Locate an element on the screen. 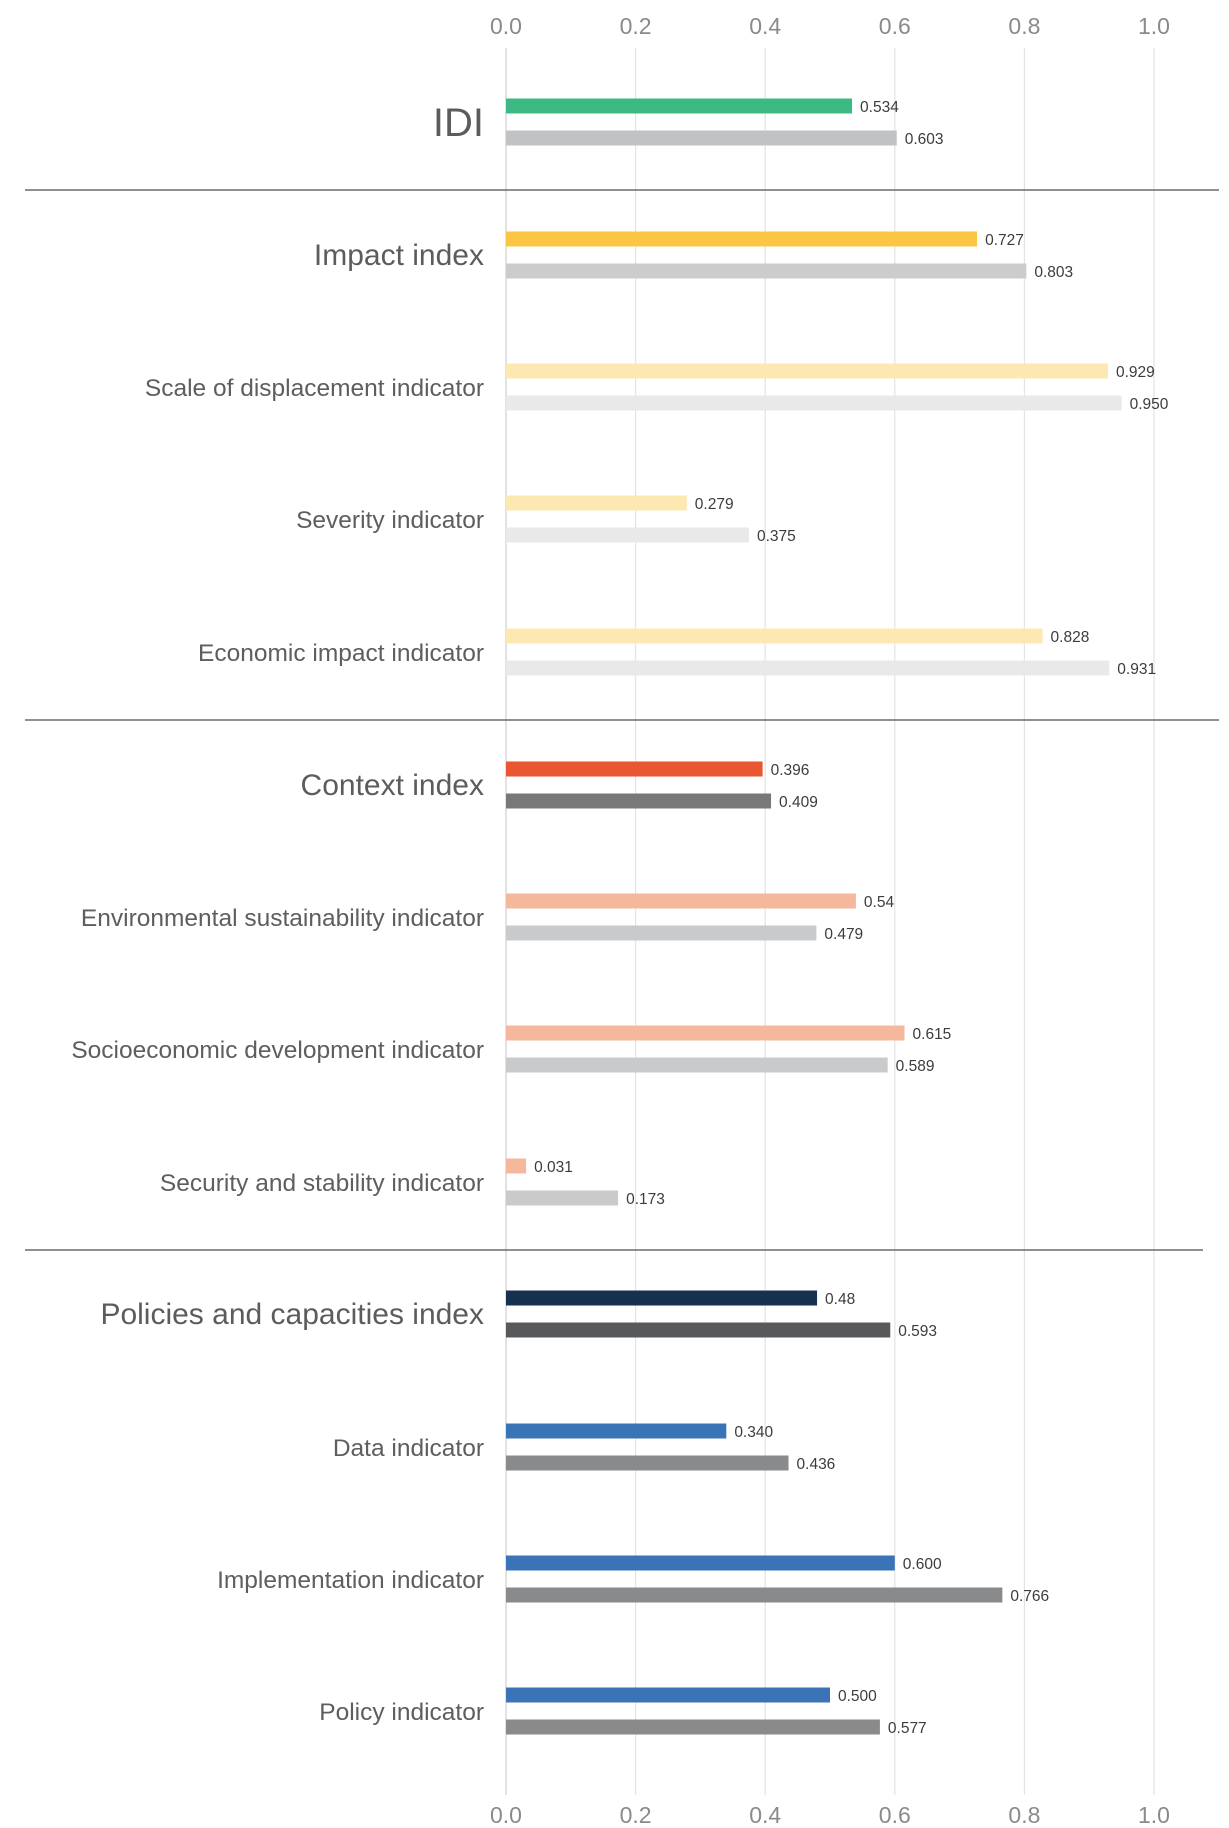 The width and height of the screenshot is (1229, 1828). data-label-environmental-sustainability-indicator-series-2: 0.479 is located at coordinates (843, 934).